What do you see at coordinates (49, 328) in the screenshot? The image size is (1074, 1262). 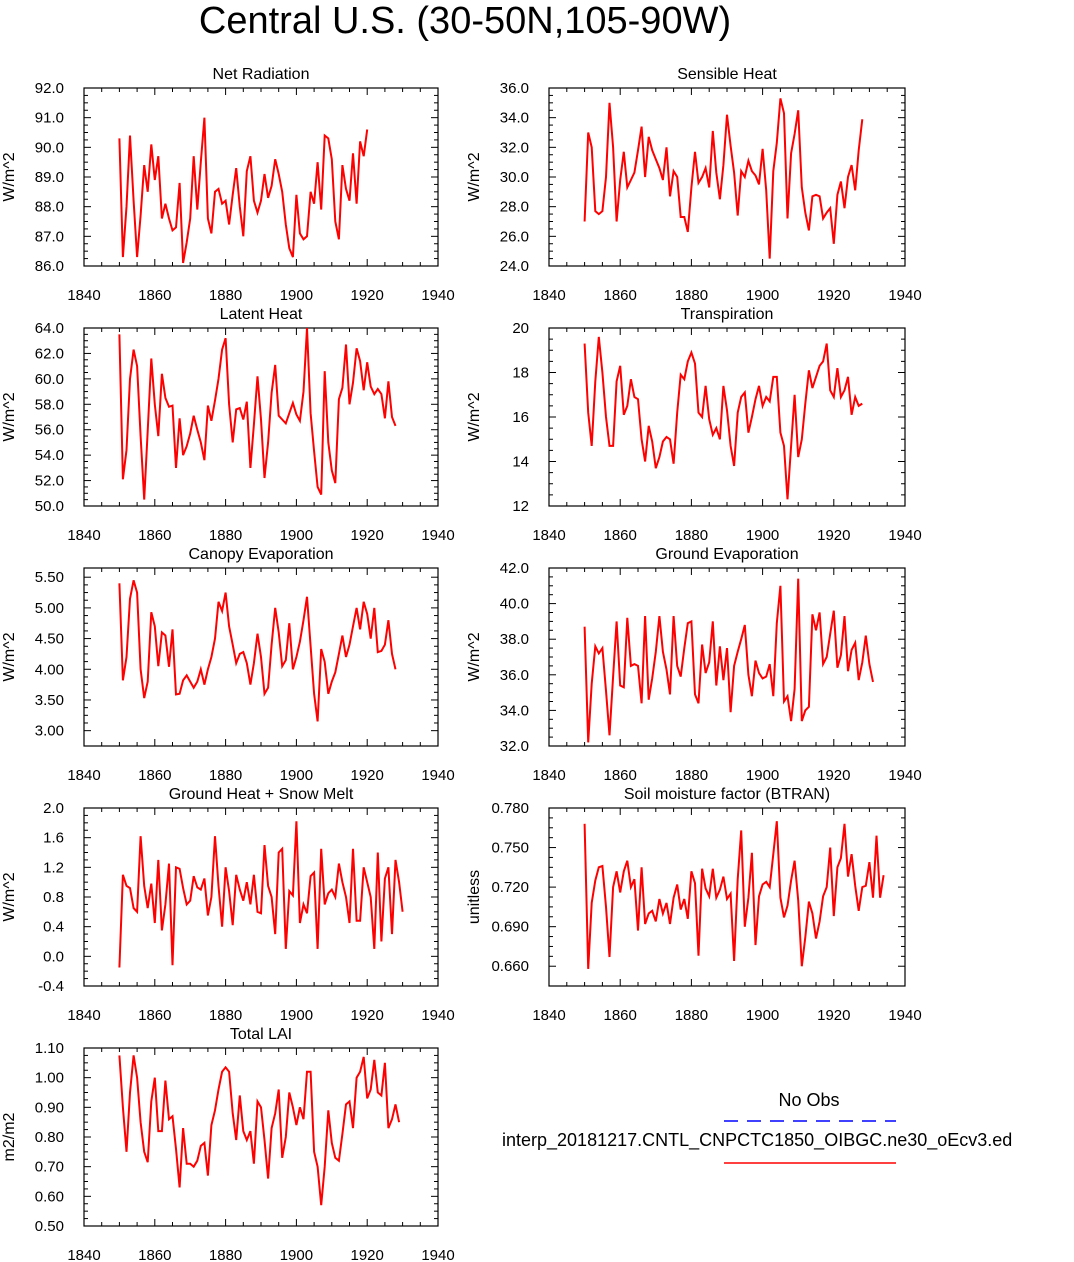 I see `y-tick-label: 64.0` at bounding box center [49, 328].